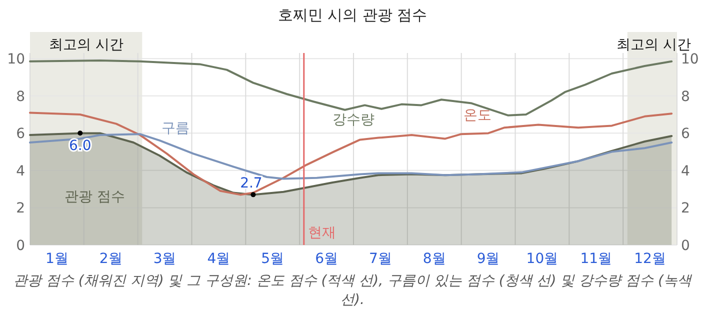  Describe the element at coordinates (596, 259) in the screenshot. I see `x-tick-label: 11월` at that location.